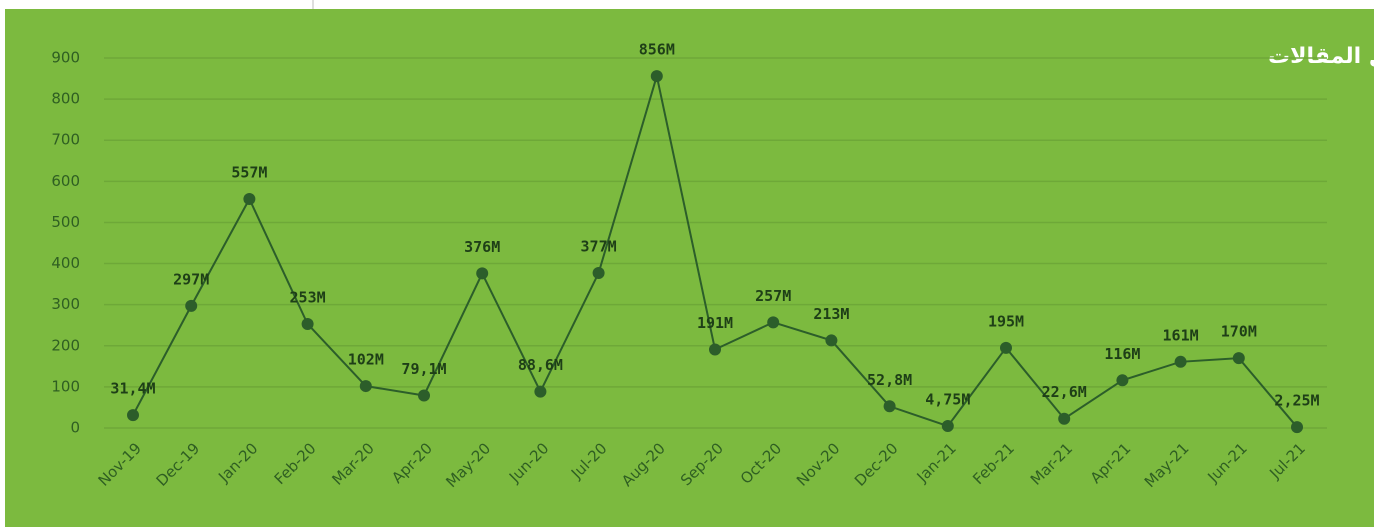  I want to click on y-tick-label: 600, so click(65, 181).